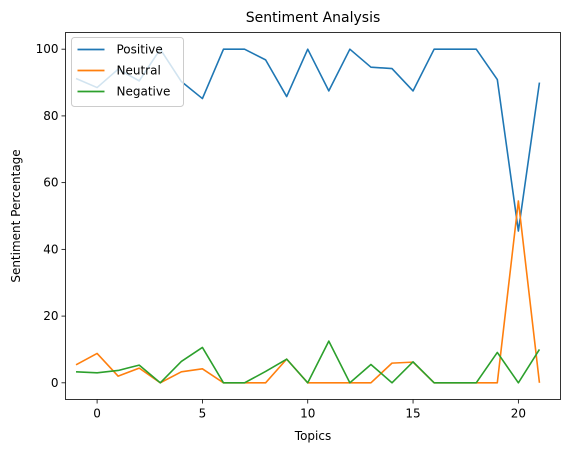 The width and height of the screenshot is (571, 453). I want to click on x-axis-ticks: 0 5 10 15 20, so click(309, 410).